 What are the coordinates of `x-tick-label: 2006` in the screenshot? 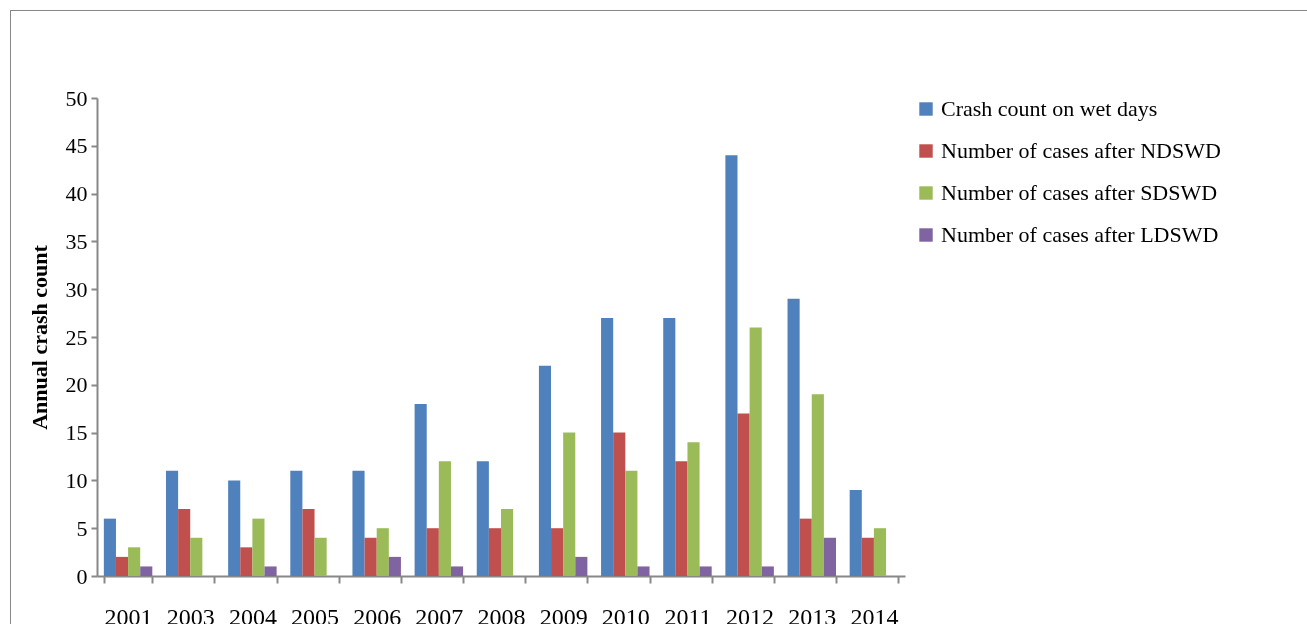 It's located at (377, 613).